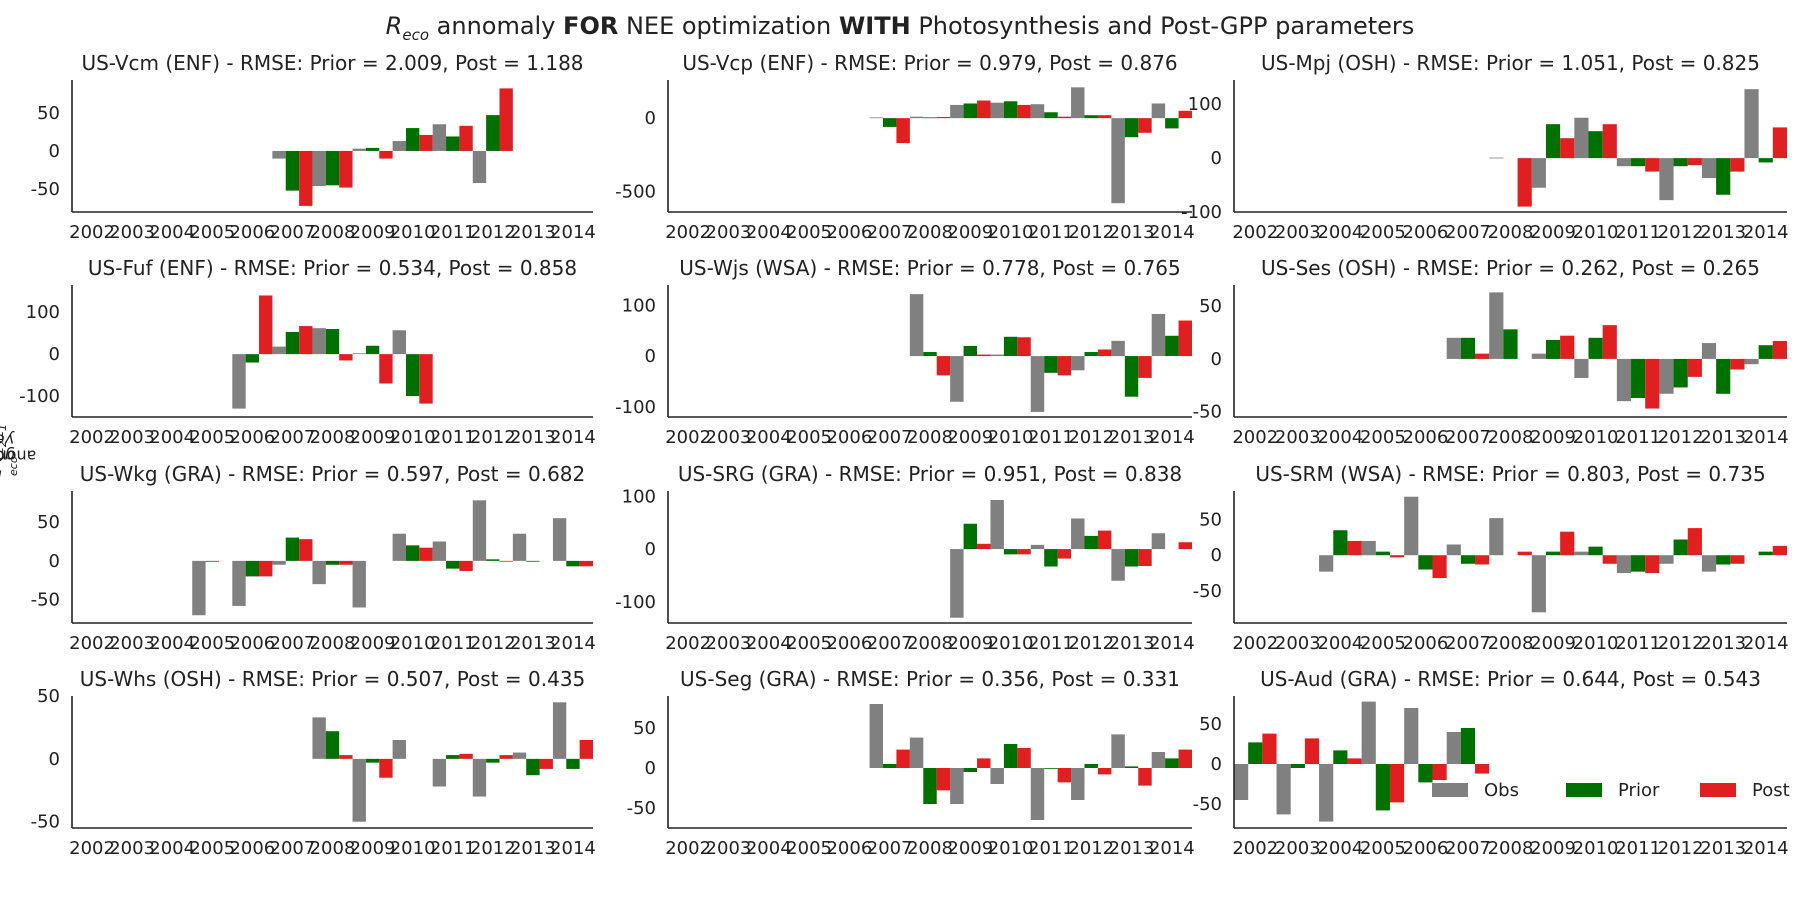  Describe the element at coordinates (346, 169) in the screenshot. I see `bar-post-2008` at that location.